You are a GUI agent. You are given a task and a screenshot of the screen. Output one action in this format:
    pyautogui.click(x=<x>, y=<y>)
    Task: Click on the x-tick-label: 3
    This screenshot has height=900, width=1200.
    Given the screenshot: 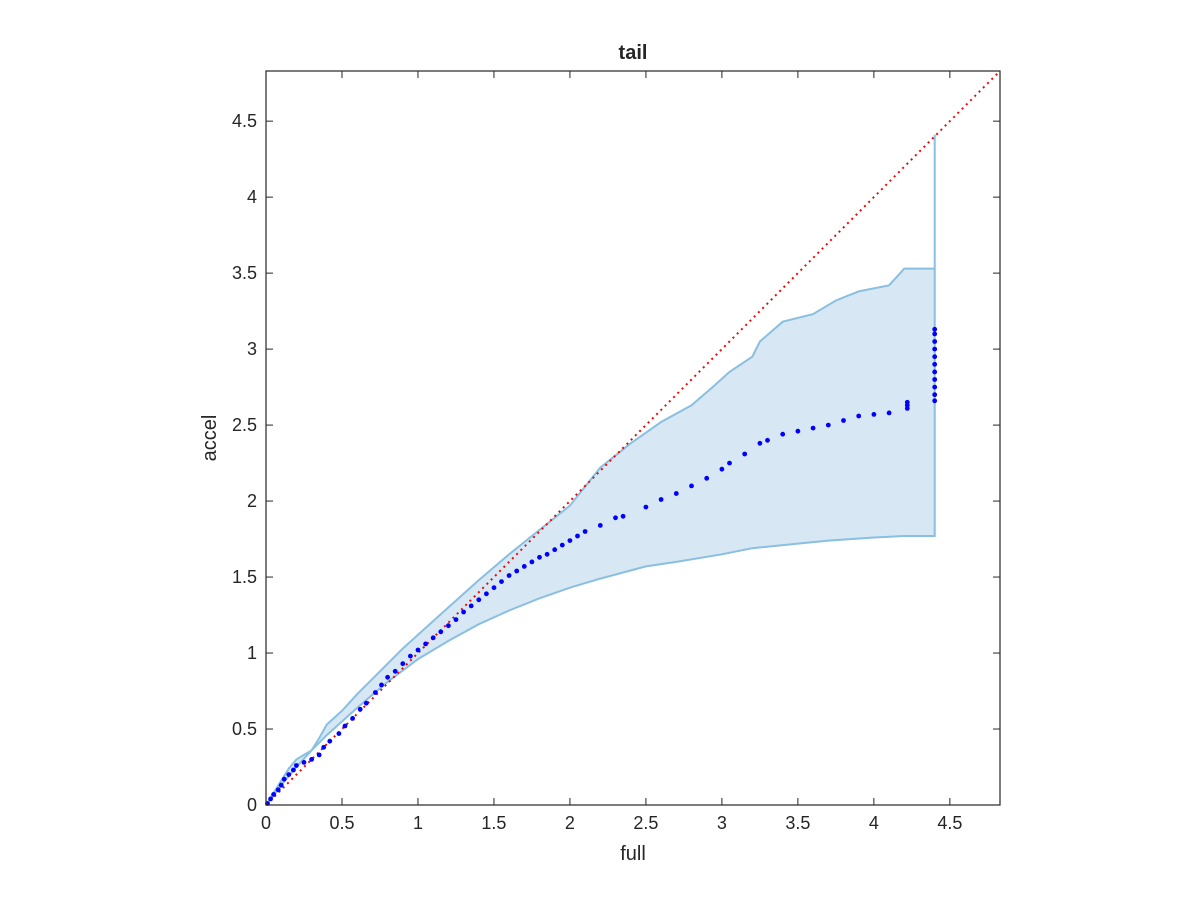 What is the action you would take?
    pyautogui.click(x=722, y=823)
    